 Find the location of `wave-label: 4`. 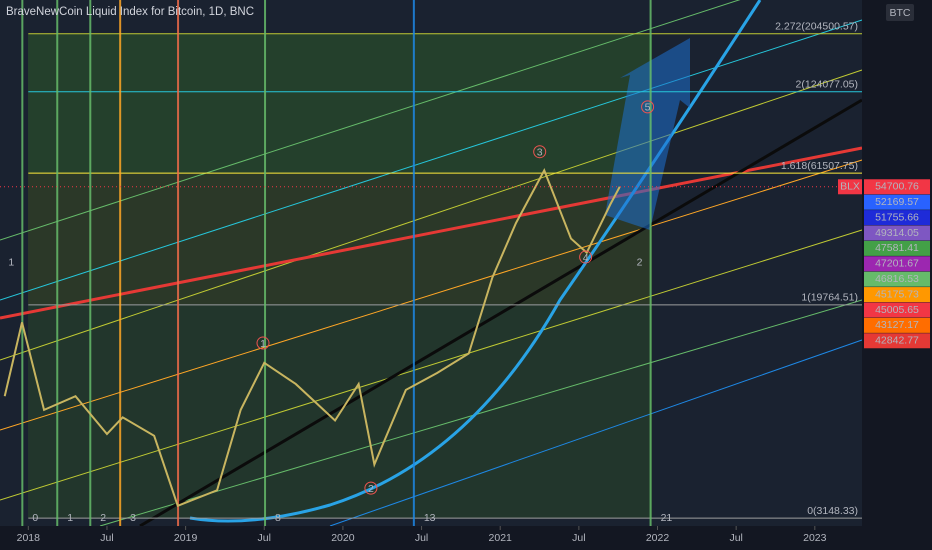

wave-label: 4 is located at coordinates (586, 258).